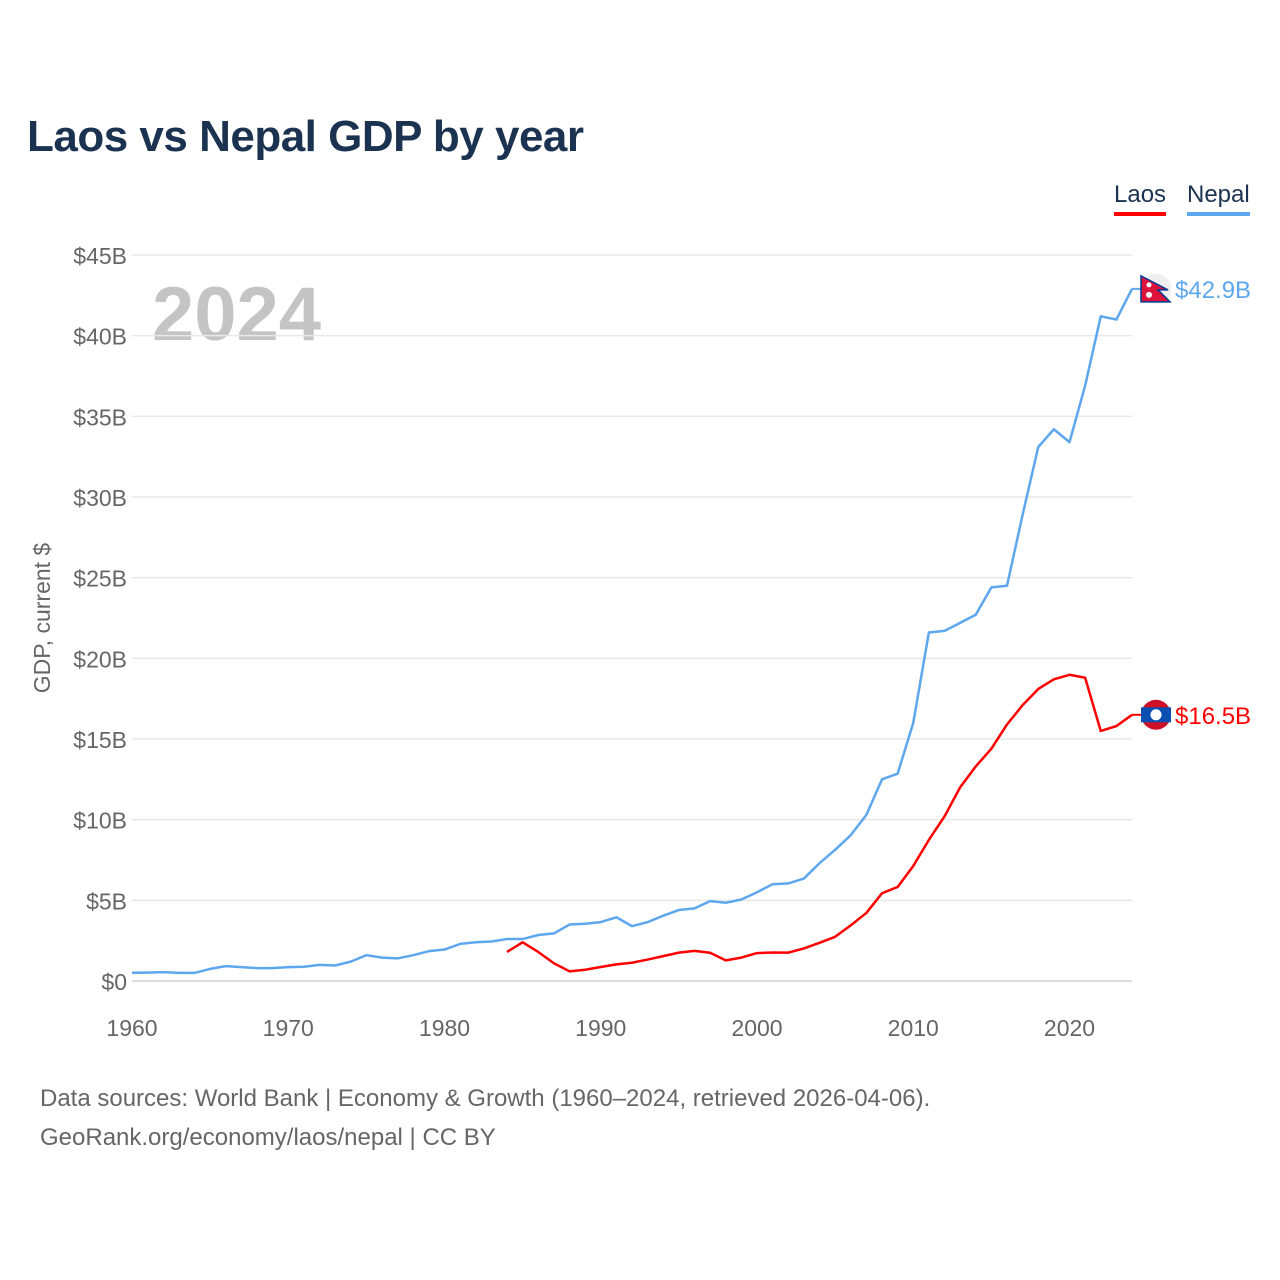 Image resolution: width=1280 pixels, height=1280 pixels. Describe the element at coordinates (268, 1137) in the screenshot. I see `footer-credit: GeoRank.org/economy/laos/nepal | CC BY` at that location.